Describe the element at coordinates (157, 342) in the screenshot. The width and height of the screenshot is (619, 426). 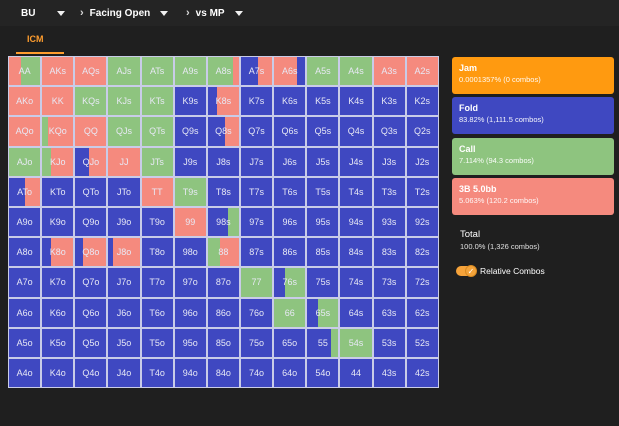
I see `hand-cell: T5o` at that location.